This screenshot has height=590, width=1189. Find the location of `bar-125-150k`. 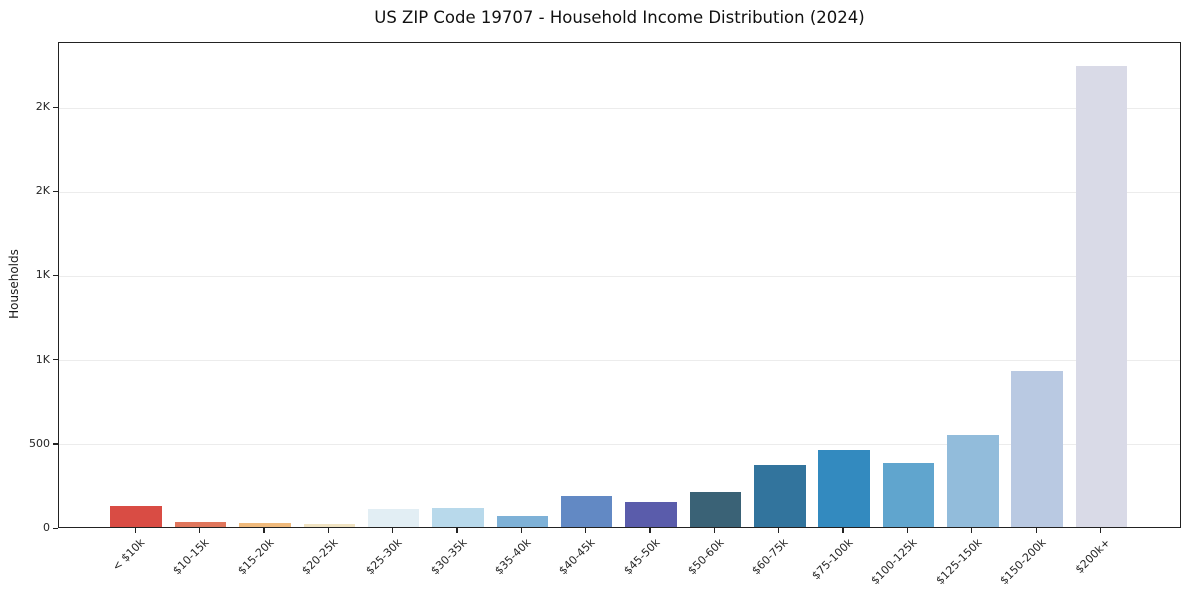

bar-125-150k is located at coordinates (973, 480).